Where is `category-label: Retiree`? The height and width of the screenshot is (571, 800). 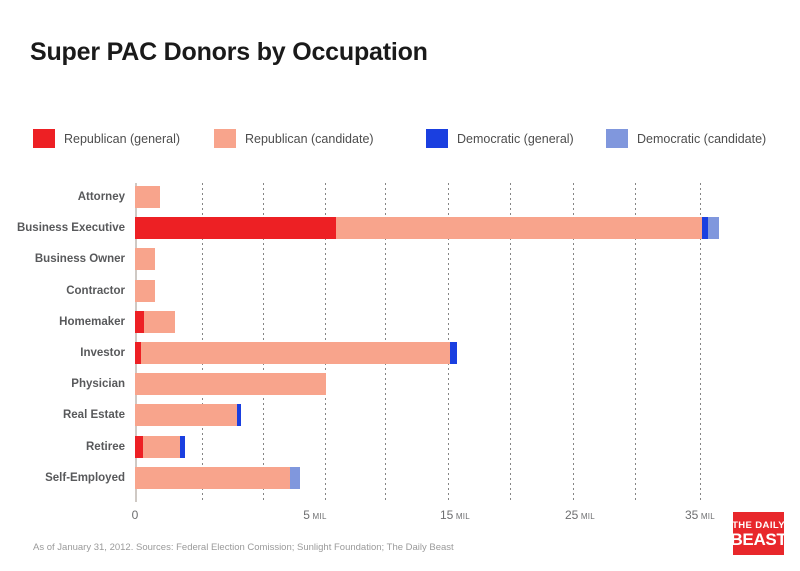 category-label: Retiree is located at coordinates (105, 446).